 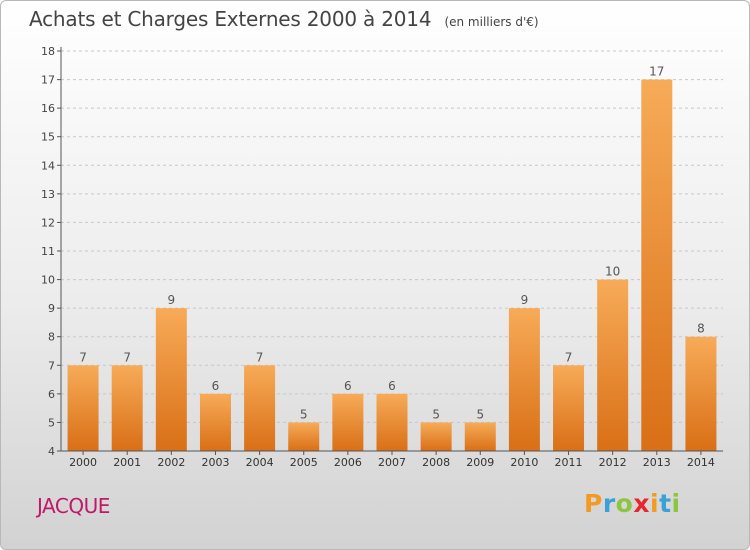 I want to click on y-tick-label: 5, so click(x=51, y=422).